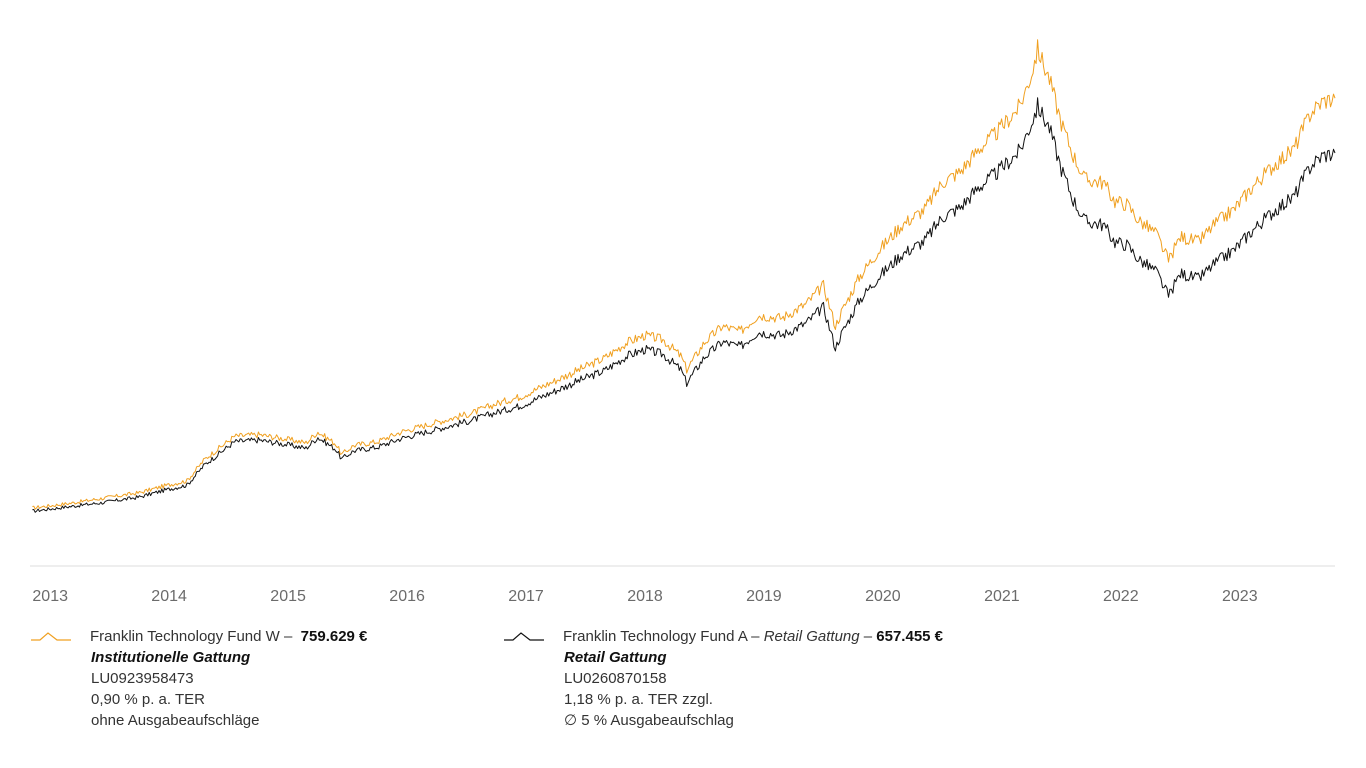  I want to click on x-tick-label-2017: 2017, so click(526, 596).